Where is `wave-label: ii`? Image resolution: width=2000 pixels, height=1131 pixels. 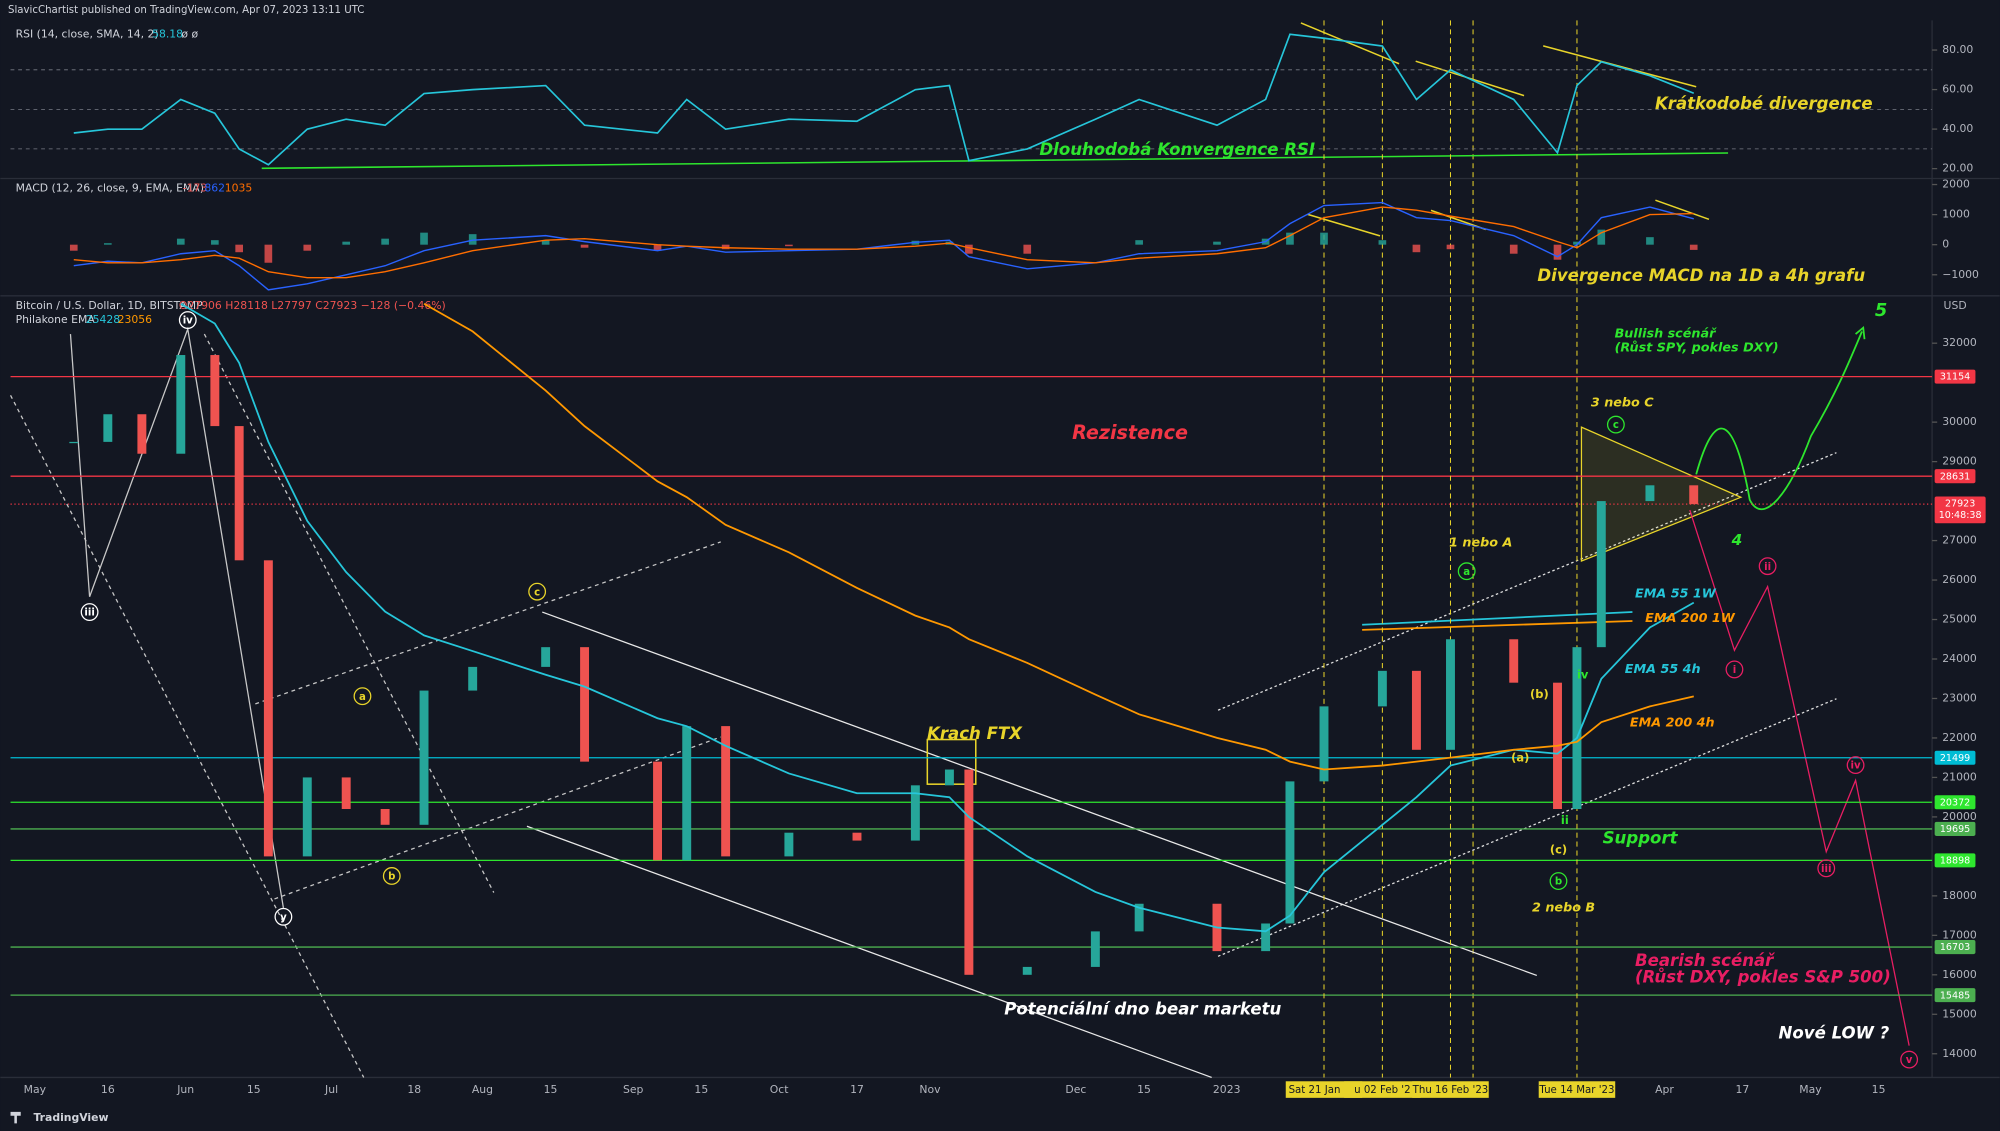 wave-label: ii is located at coordinates (1767, 567).